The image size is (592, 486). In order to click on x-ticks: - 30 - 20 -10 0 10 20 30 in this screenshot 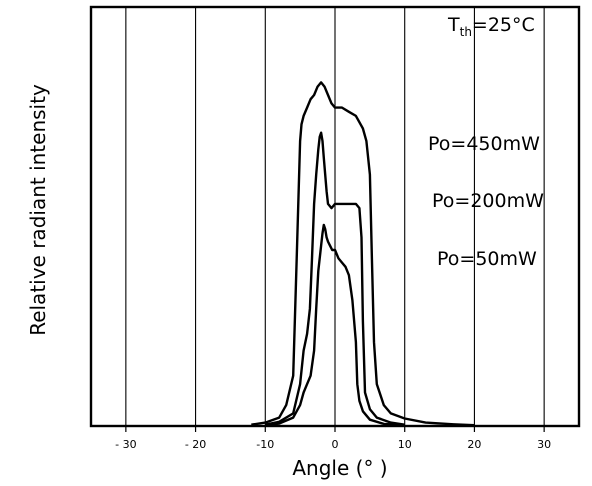, I will do `click(333, 438)`.